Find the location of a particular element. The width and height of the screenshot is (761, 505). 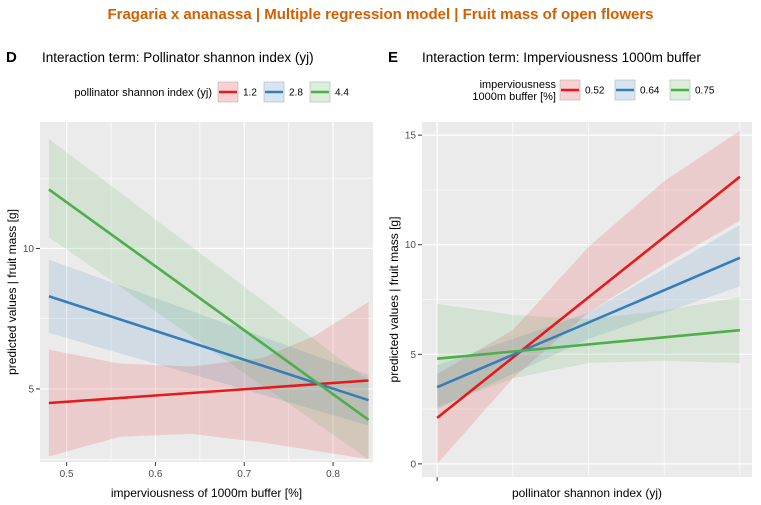

panel-d-legend-label-1.2: 1.2 is located at coordinates (250, 93).